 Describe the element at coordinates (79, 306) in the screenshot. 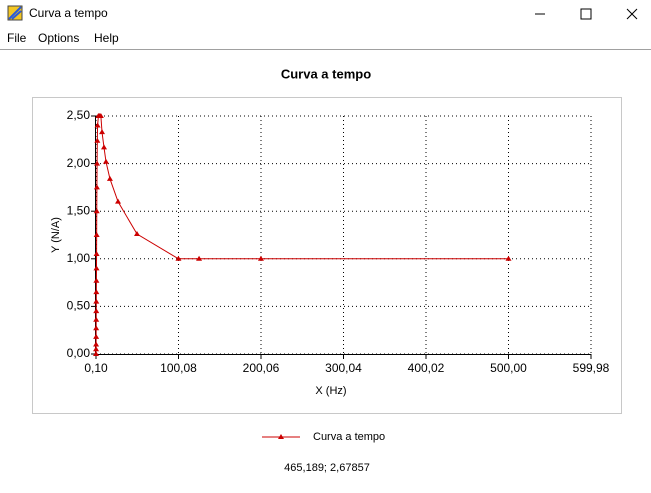

I see `y-tick-label: 0,50` at that location.